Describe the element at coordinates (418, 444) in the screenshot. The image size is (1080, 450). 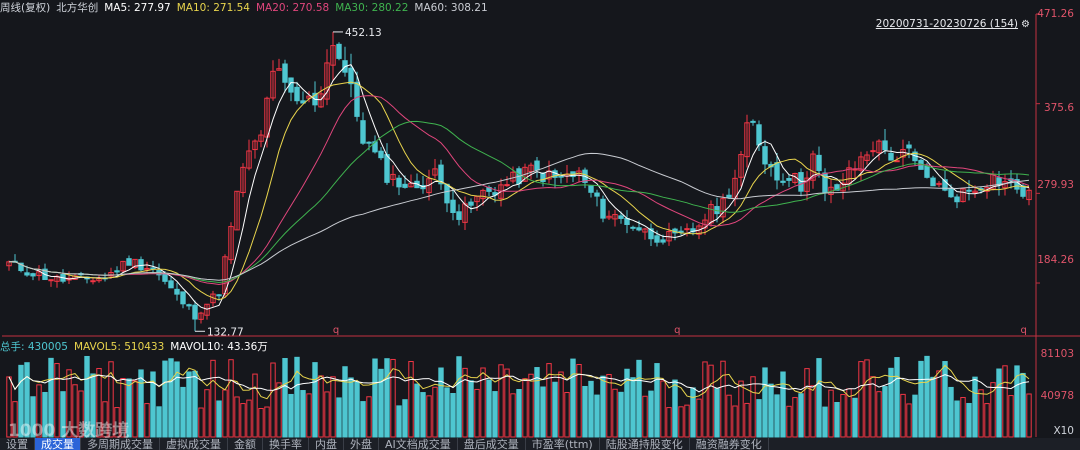
I see `tab-8: AI文档成交量` at that location.